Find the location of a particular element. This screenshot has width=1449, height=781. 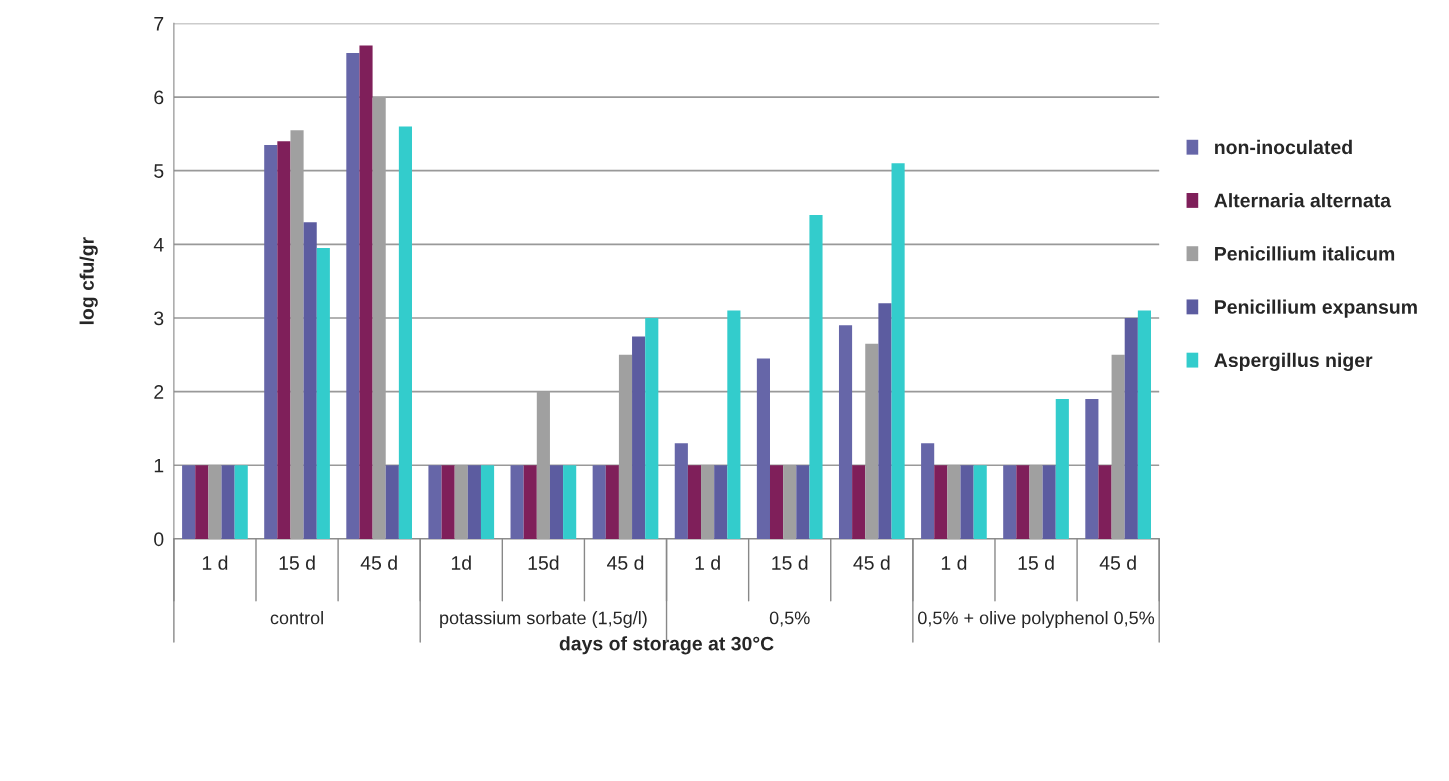

y-axis-title: log cfu/gr is located at coordinates (88, 281).